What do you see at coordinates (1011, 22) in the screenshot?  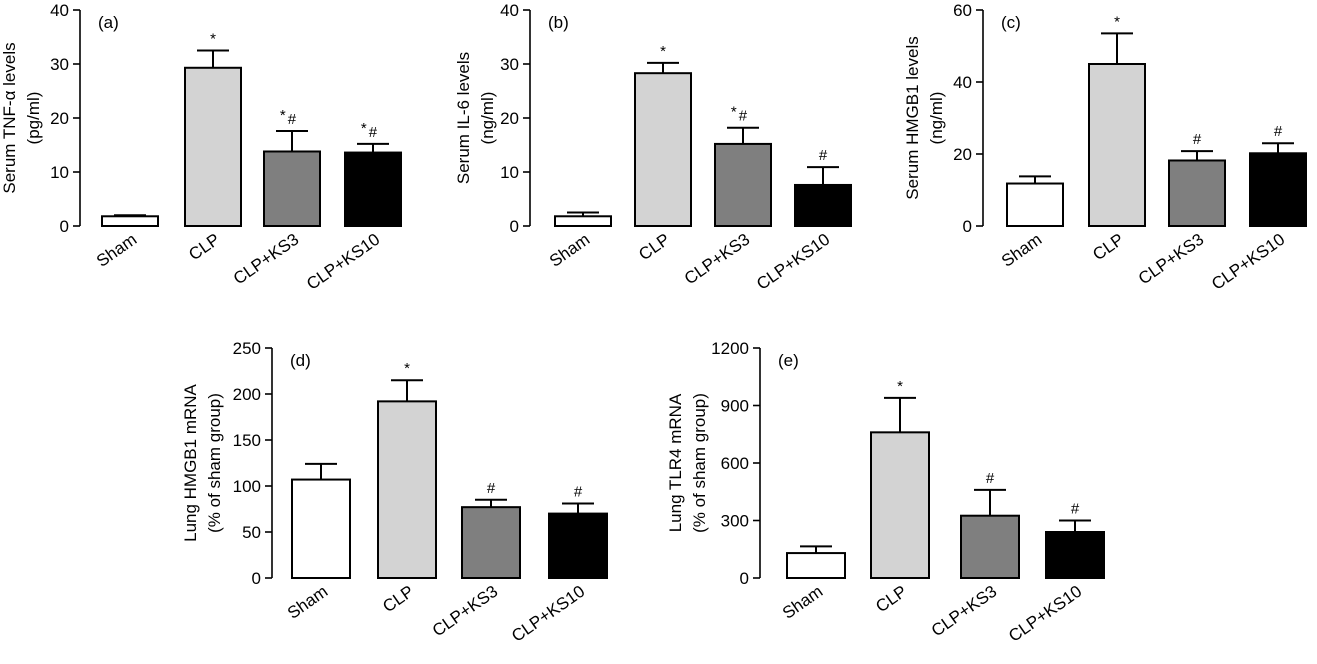 I see `panel-label: (c)` at bounding box center [1011, 22].